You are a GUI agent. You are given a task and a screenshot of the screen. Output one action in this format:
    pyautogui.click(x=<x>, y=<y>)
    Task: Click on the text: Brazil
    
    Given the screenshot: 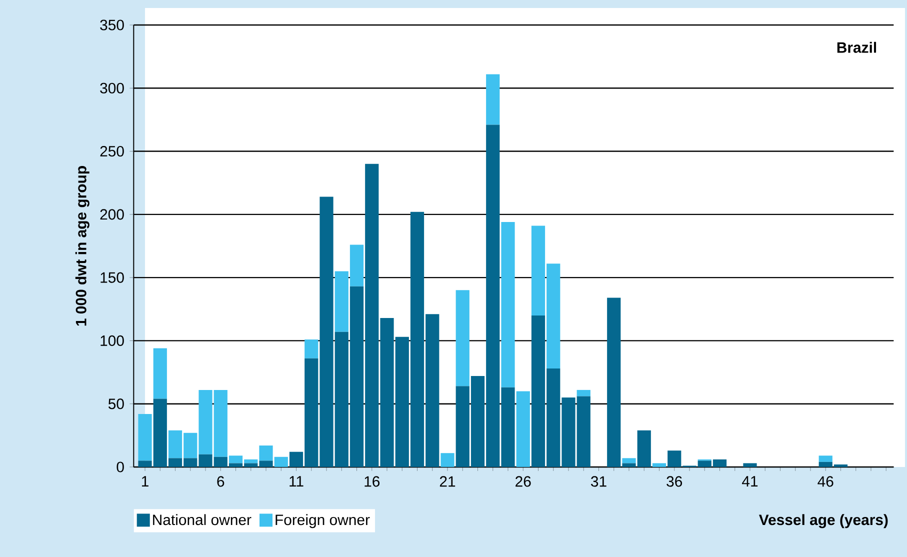 What is the action you would take?
    pyautogui.click(x=856, y=47)
    